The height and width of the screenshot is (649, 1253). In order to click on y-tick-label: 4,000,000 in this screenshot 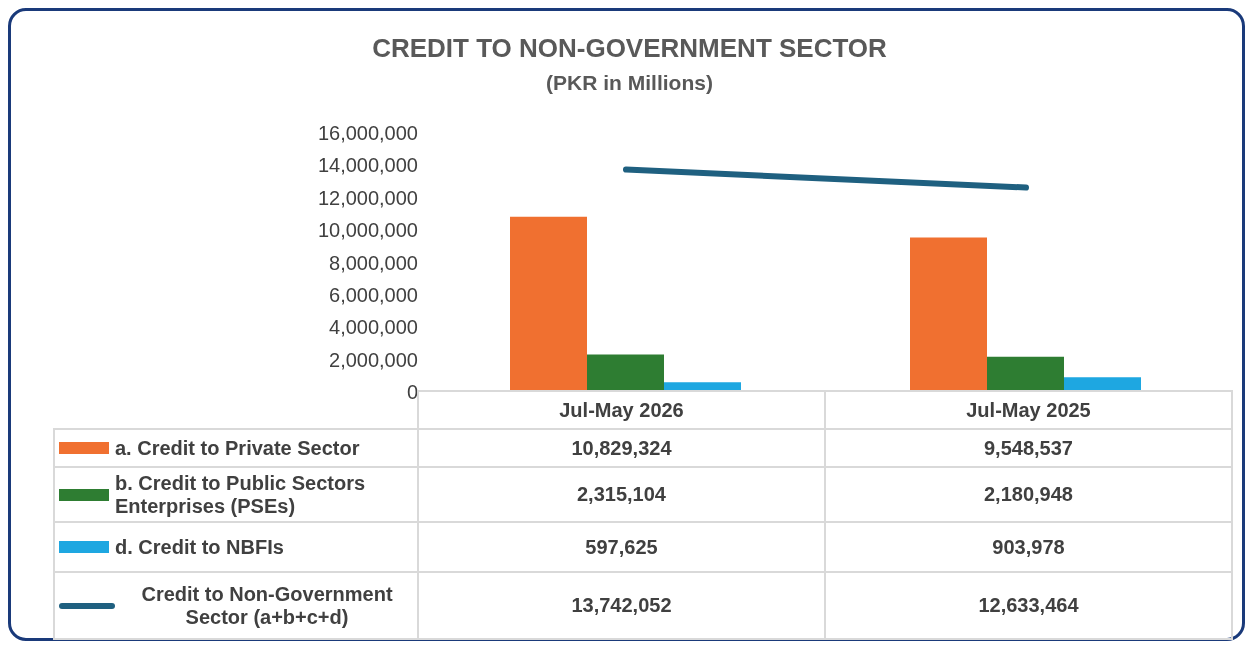, I will do `click(373, 327)`.